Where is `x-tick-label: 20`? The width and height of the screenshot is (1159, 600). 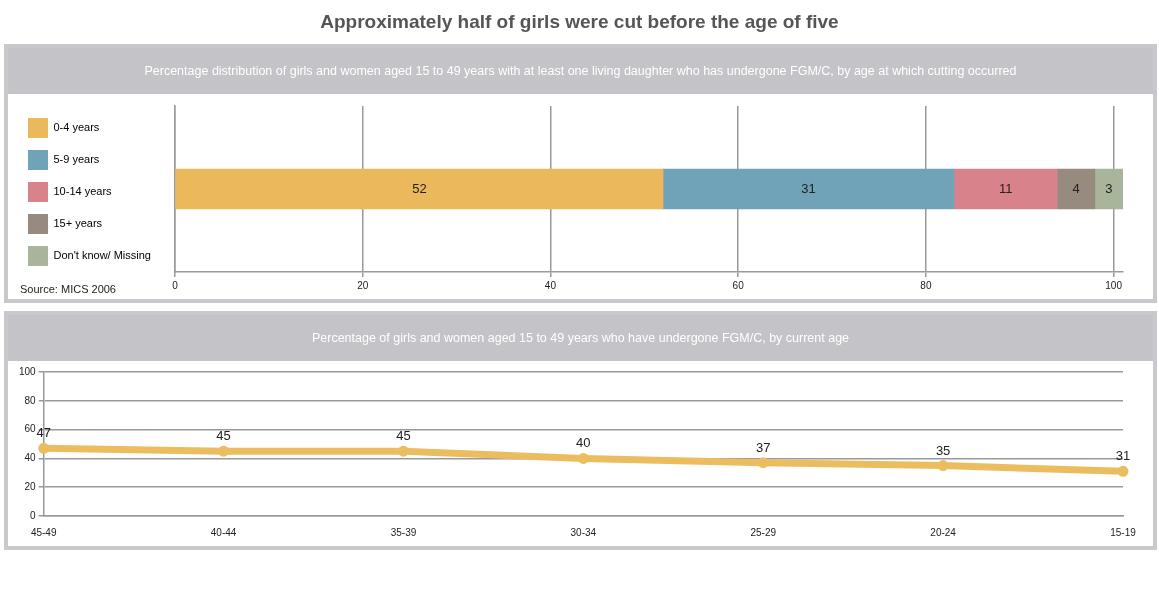 x-tick-label: 20 is located at coordinates (363, 285).